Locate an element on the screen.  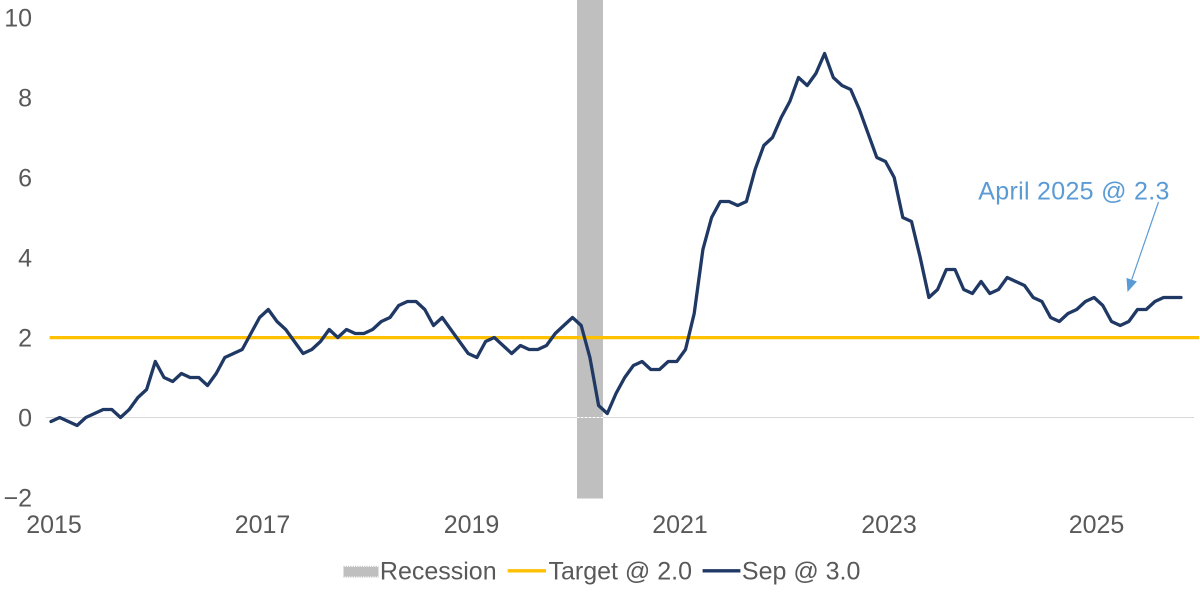
svg-text: 2 is located at coordinates (25, 339).